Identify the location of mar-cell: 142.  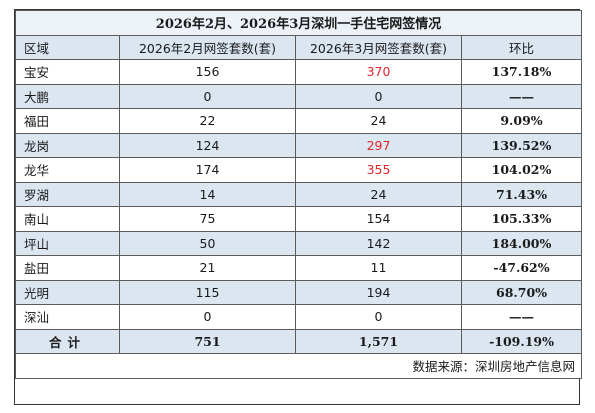
(378, 243).